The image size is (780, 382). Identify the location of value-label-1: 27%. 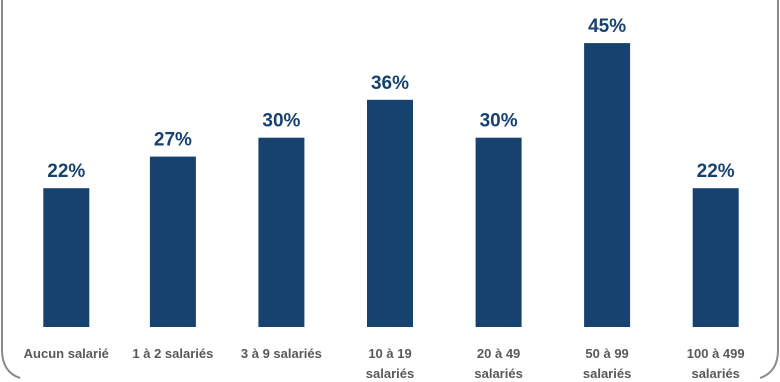
(173, 140).